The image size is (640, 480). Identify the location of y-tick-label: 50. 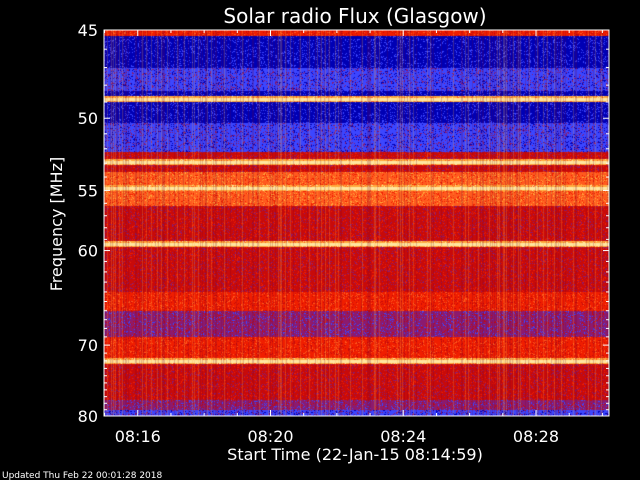
(88, 118).